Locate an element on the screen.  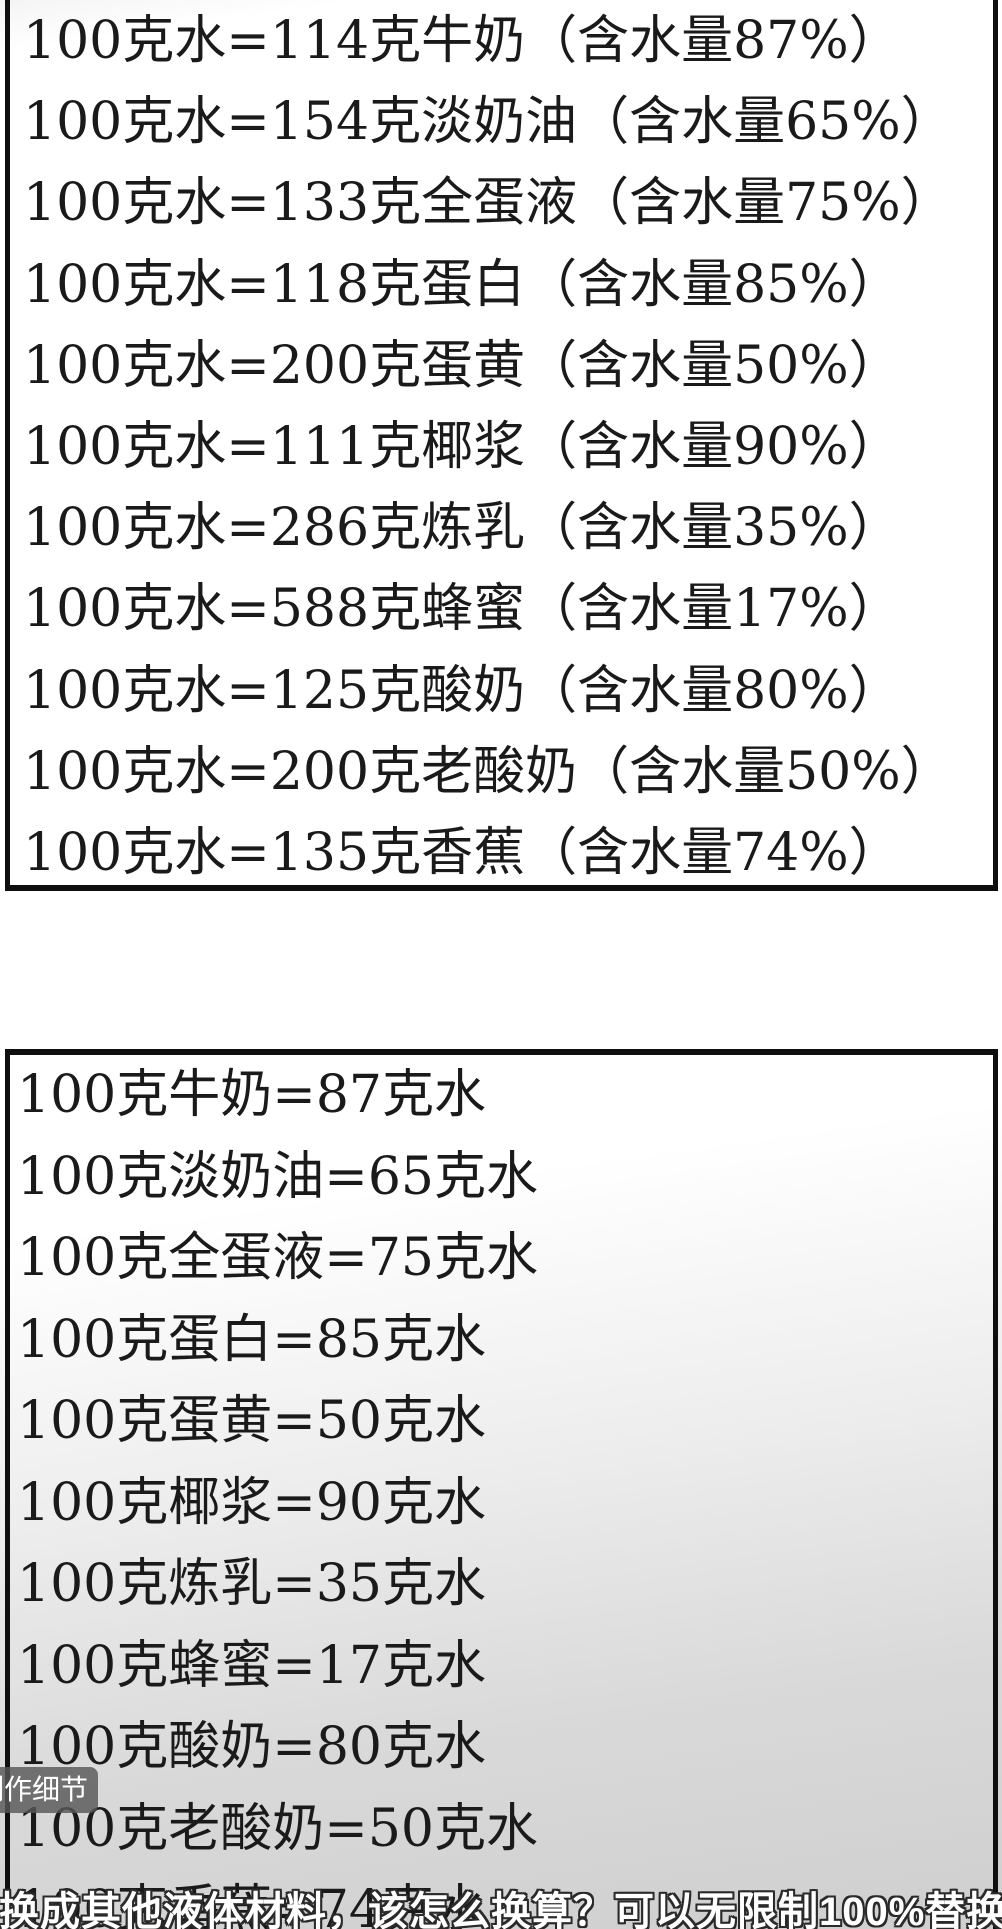
table-row: 100克水=588克蜂蜜（含水量17%） is located at coordinates (462, 609).